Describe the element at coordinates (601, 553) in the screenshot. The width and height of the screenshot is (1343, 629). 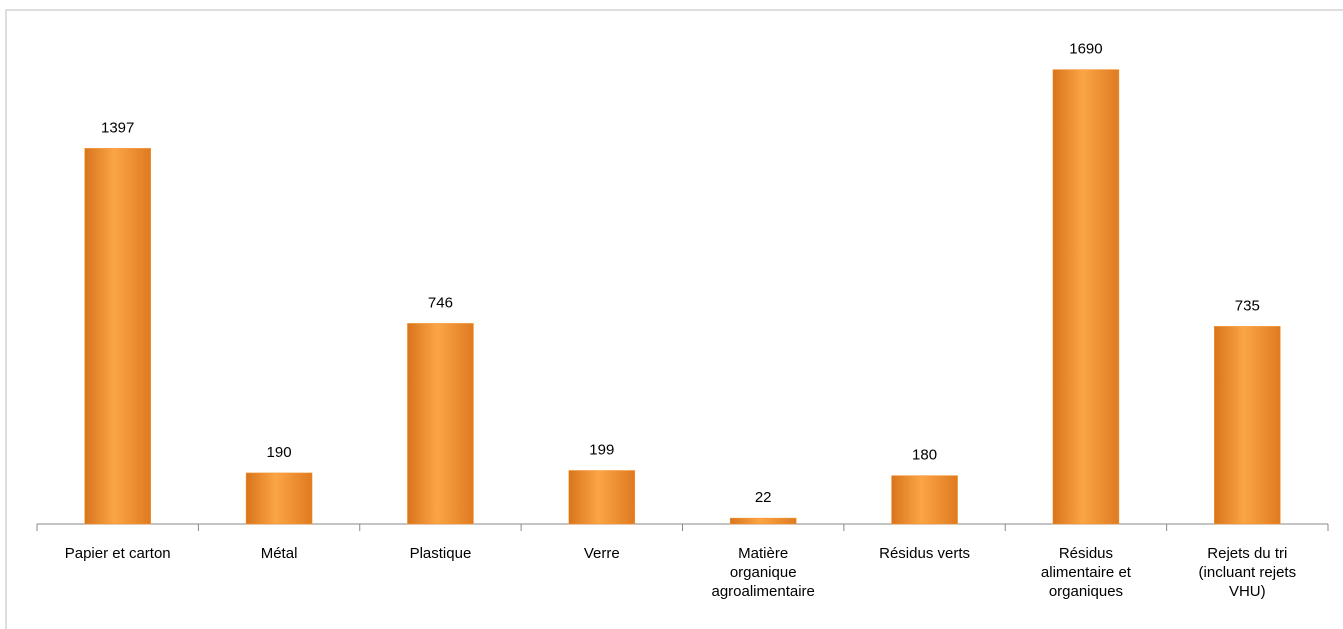
I see `x-tick-label: Verre` at that location.